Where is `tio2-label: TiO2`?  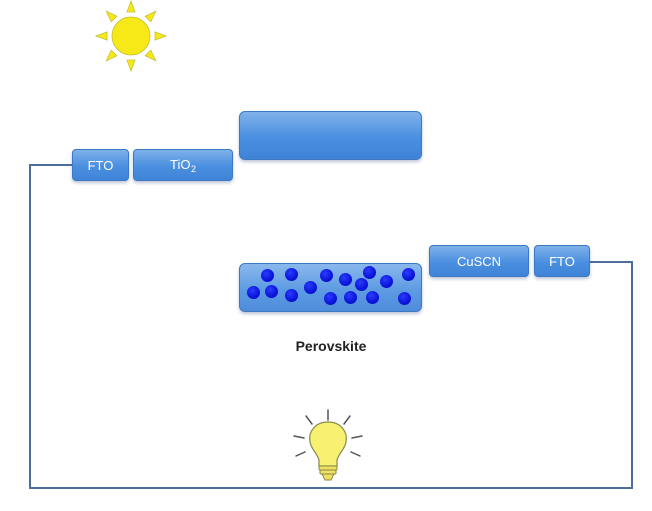 tio2-label: TiO2 is located at coordinates (183, 165).